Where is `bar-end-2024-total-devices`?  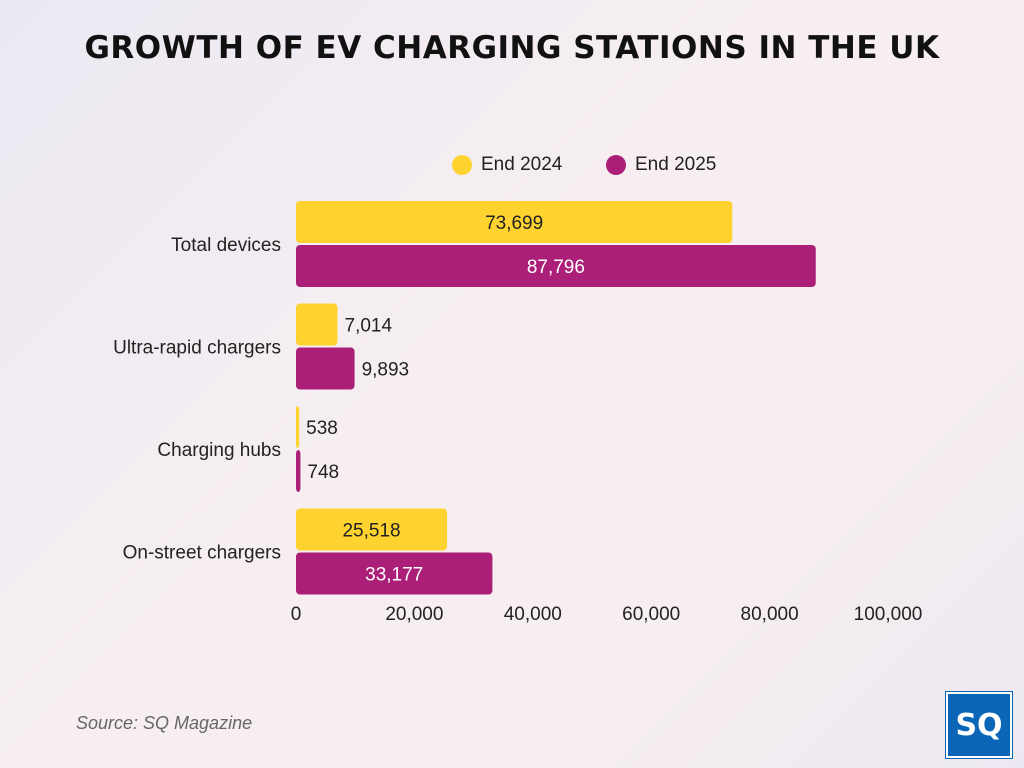
bar-end-2024-total-devices is located at coordinates (514, 222).